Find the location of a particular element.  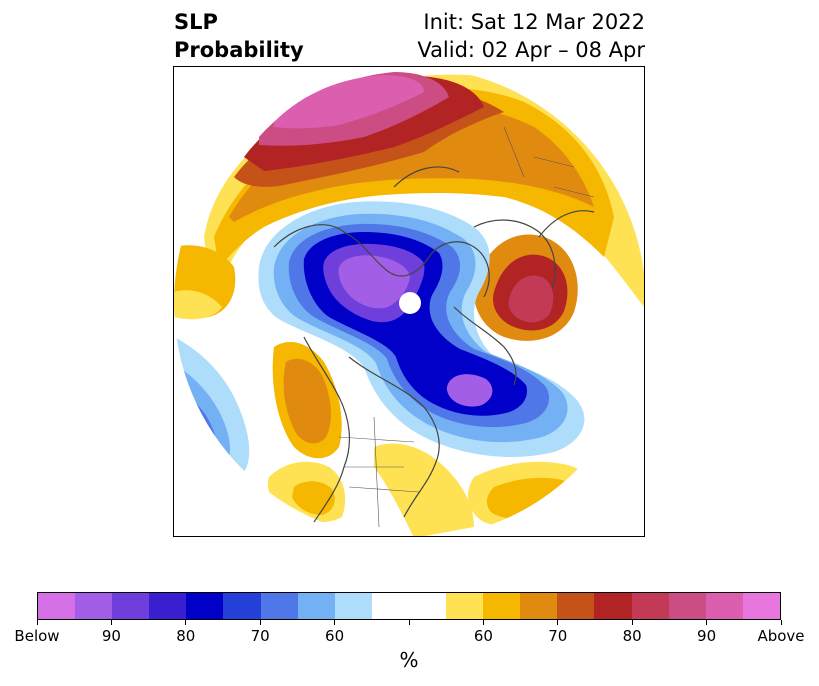

title-line-2: Probability is located at coordinates (239, 50).